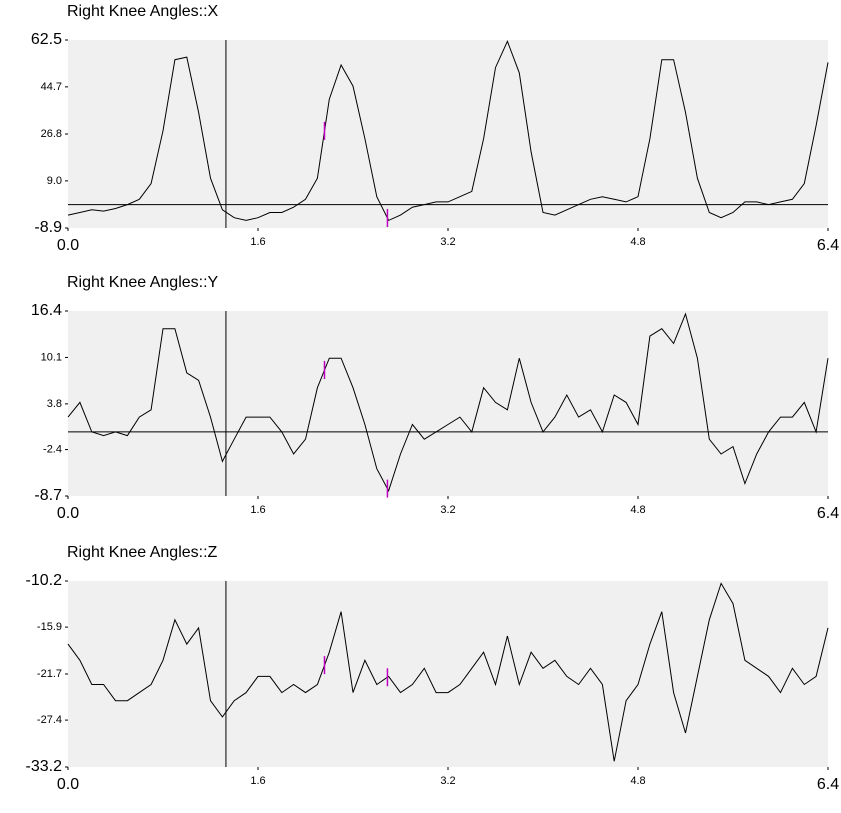 The height and width of the screenshot is (813, 841). What do you see at coordinates (143, 282) in the screenshot?
I see `chart-title: Right Knee Angles::Y` at bounding box center [143, 282].